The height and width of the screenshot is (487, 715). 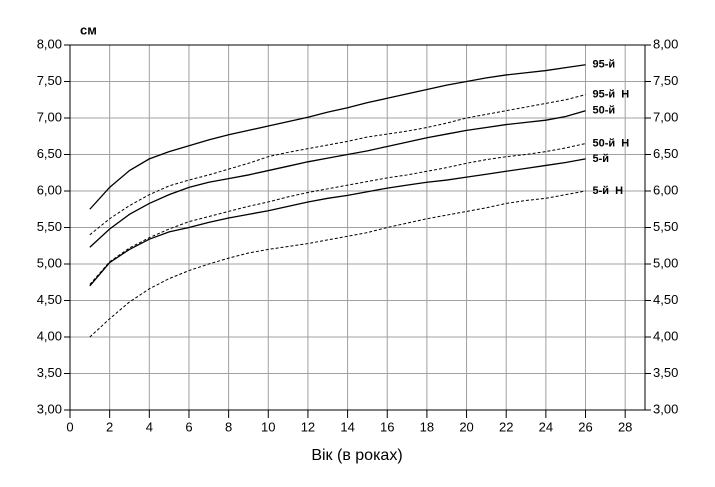 What do you see at coordinates (665, 372) in the screenshot?
I see `y2-tick-label: 3,50` at bounding box center [665, 372].